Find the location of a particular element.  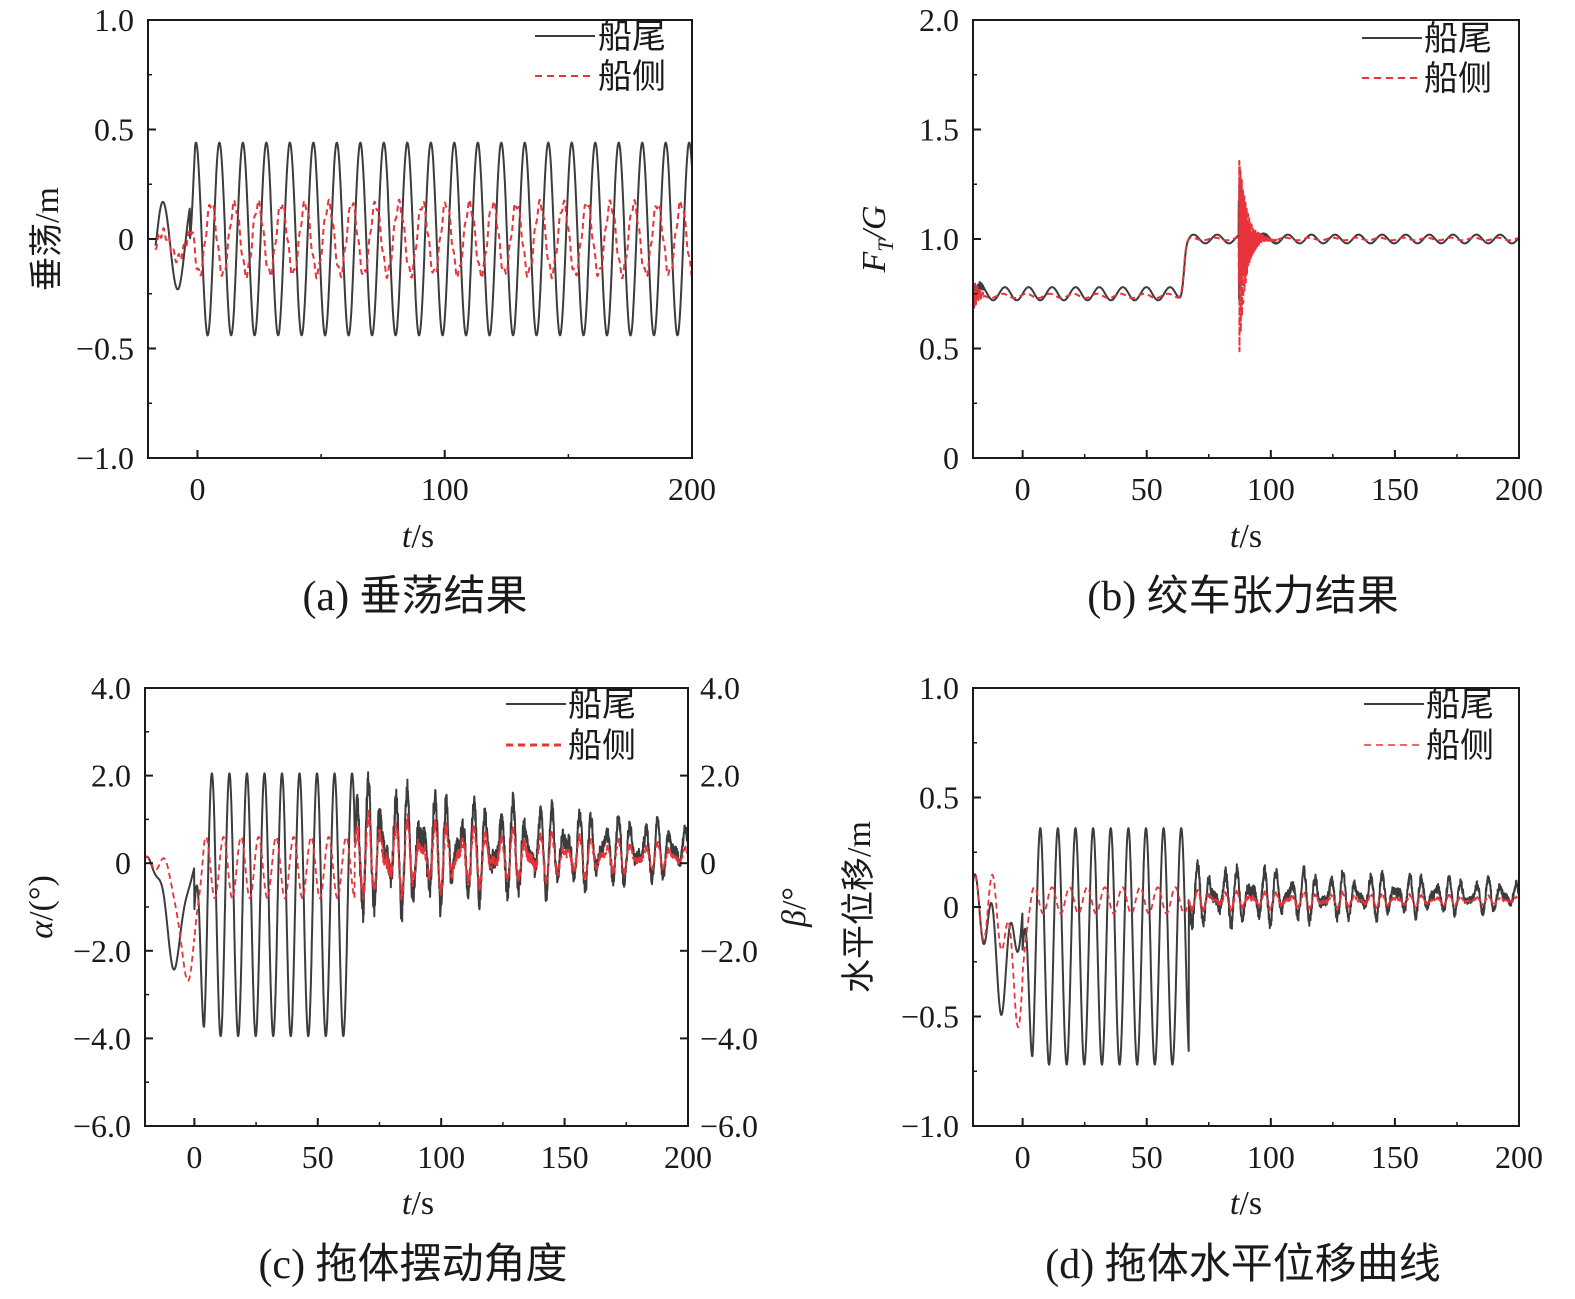

panel-b-ylabel: FT/G is located at coordinates (877, 239).